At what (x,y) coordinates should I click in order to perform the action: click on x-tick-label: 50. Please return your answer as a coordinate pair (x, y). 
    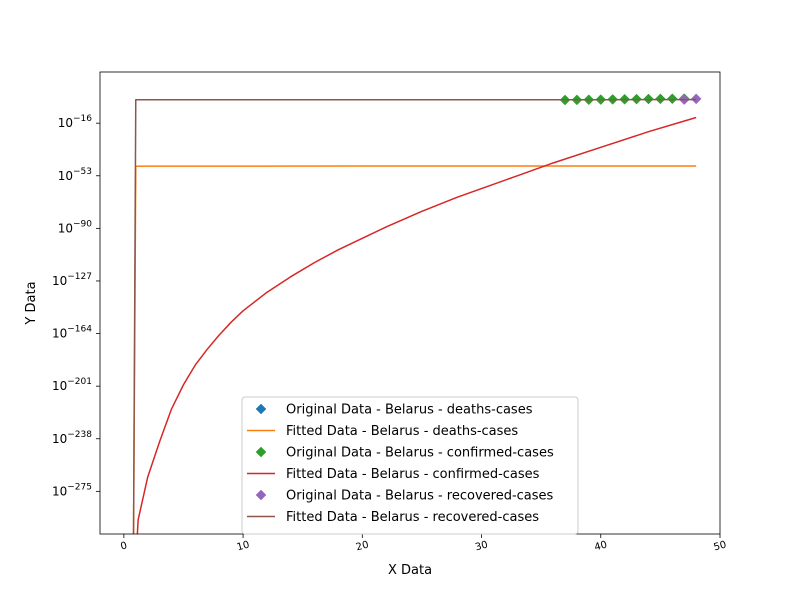
    Looking at the image, I should click on (720, 547).